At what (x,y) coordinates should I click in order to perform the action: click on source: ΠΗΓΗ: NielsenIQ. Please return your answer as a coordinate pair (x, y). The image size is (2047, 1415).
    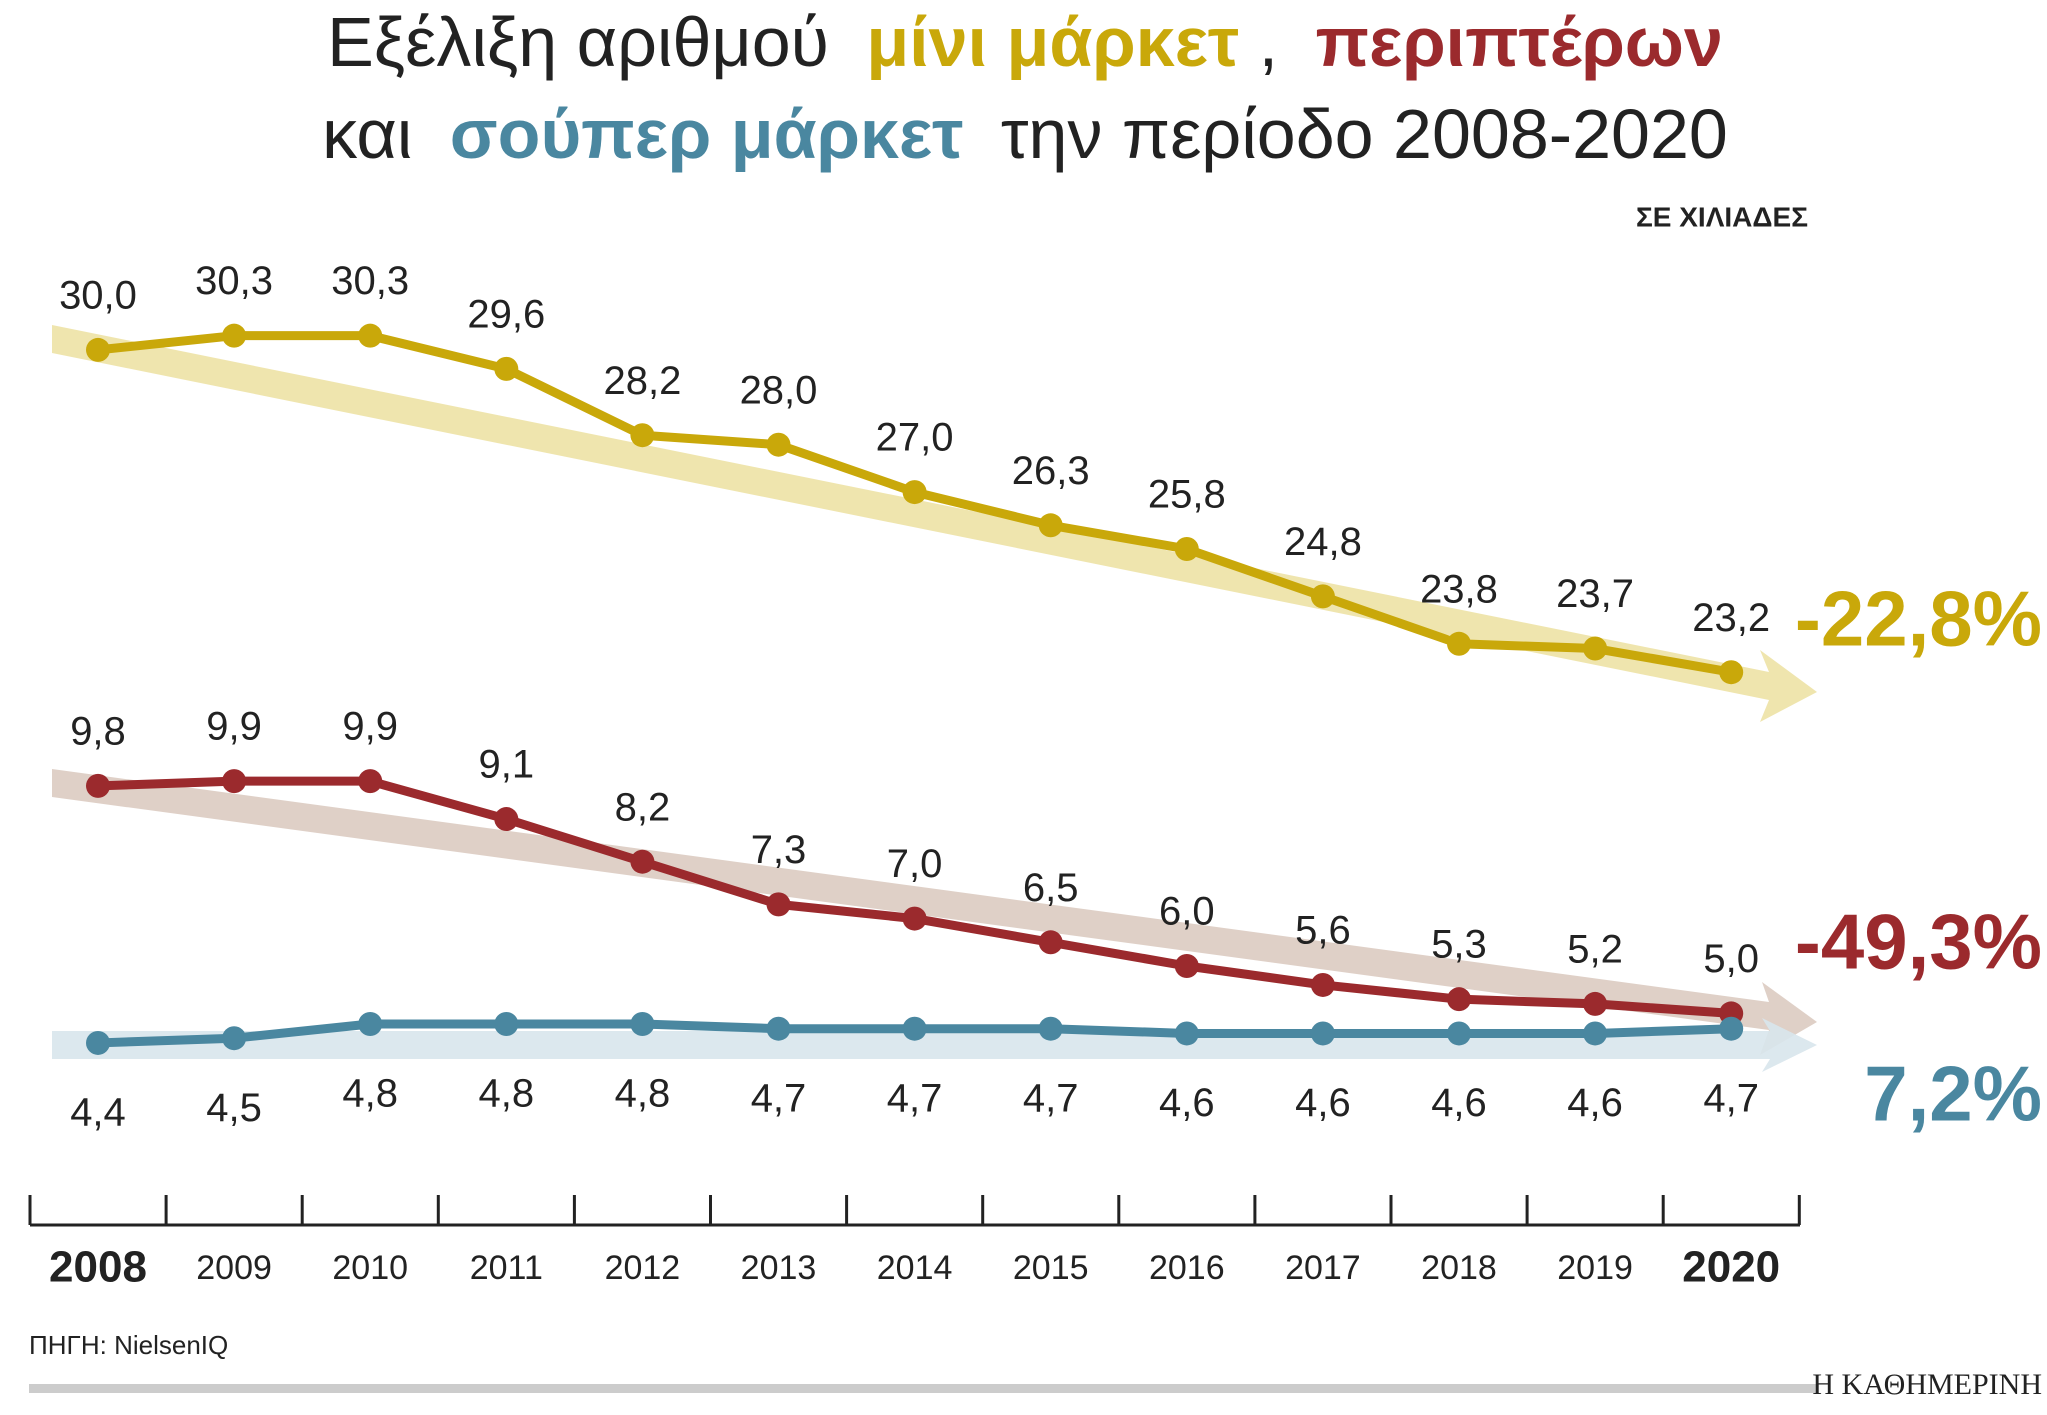
    Looking at the image, I should click on (128, 1345).